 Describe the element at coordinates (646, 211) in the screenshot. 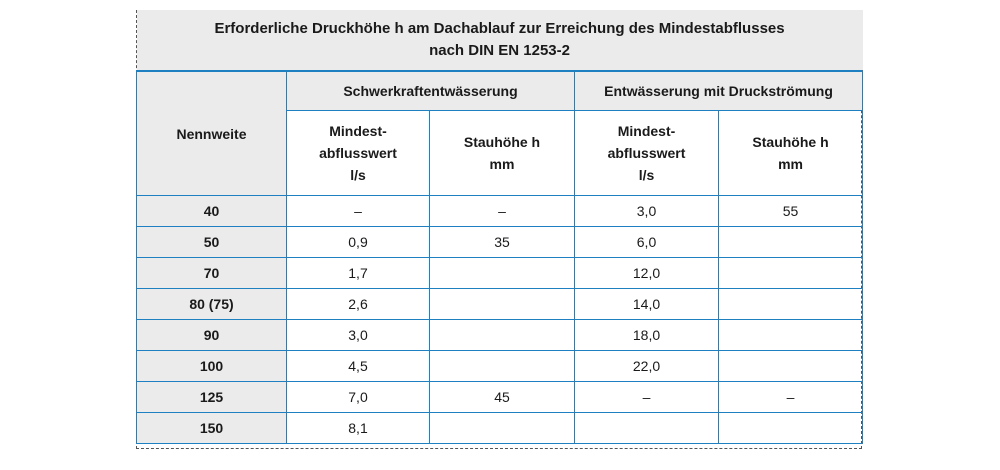

I see `cell-d-min: 3,0` at that location.